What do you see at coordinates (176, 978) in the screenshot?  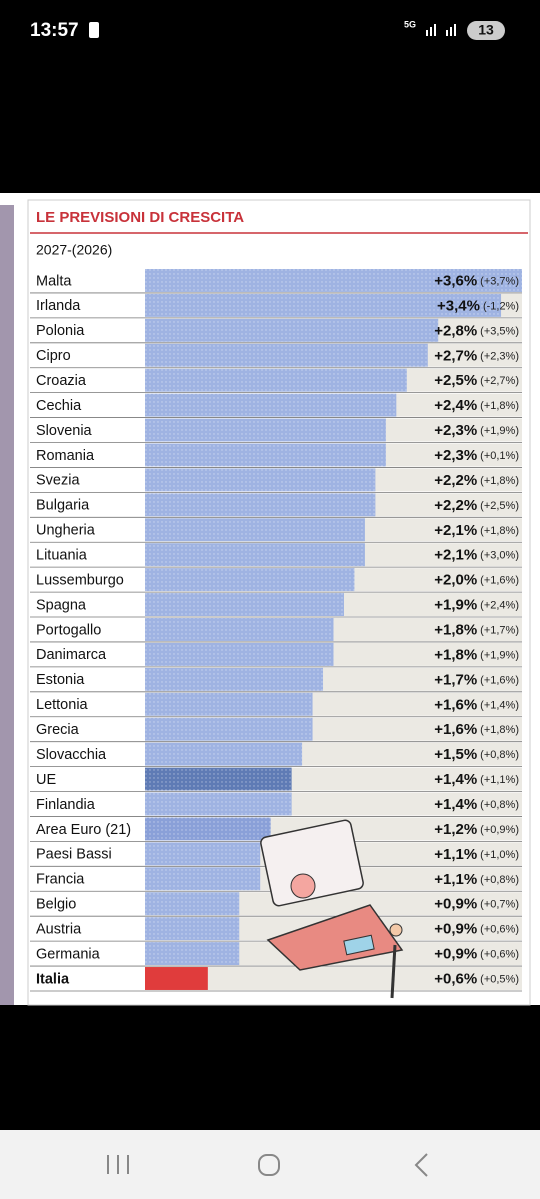 I see `bar` at bounding box center [176, 978].